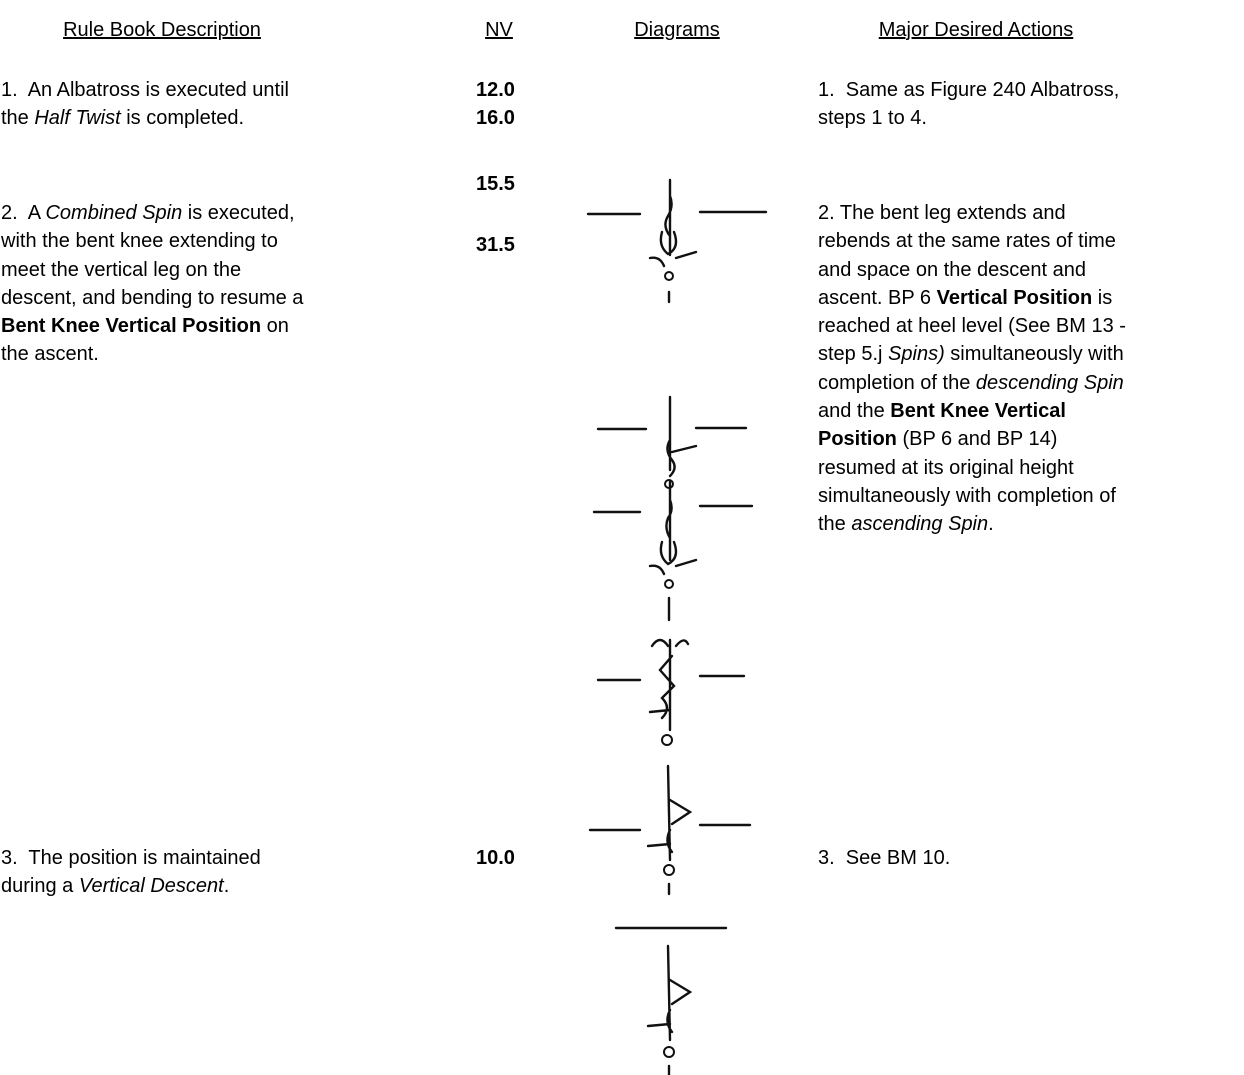  Describe the element at coordinates (967, 495) in the screenshot. I see `text-run: simultaneously with completion of` at that location.